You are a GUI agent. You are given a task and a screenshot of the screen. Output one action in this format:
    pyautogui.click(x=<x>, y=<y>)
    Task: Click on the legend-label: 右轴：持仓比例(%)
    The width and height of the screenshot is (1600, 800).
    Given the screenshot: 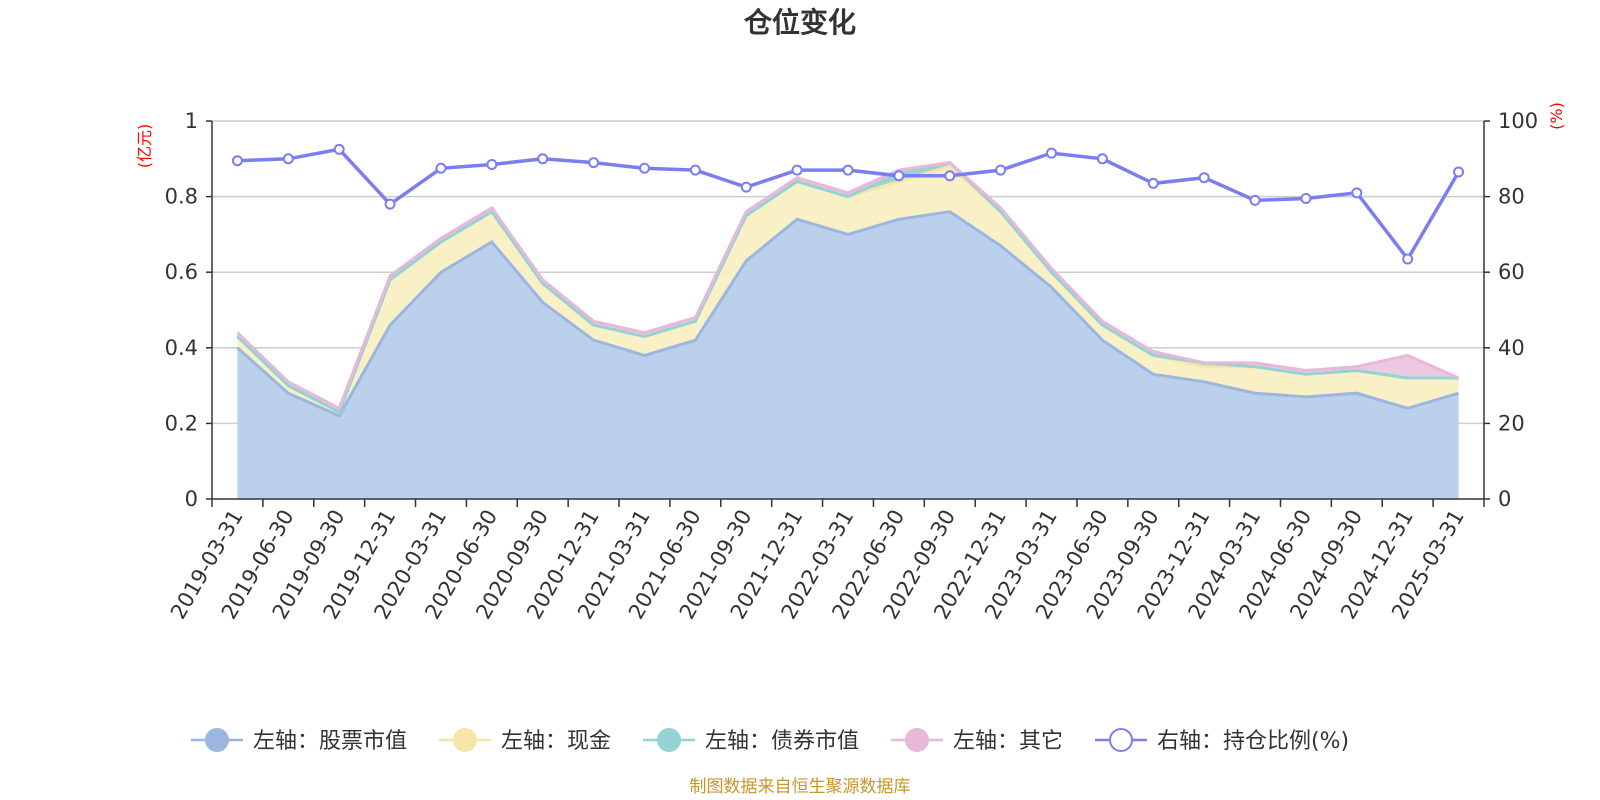 What is the action you would take?
    pyautogui.click(x=1253, y=741)
    